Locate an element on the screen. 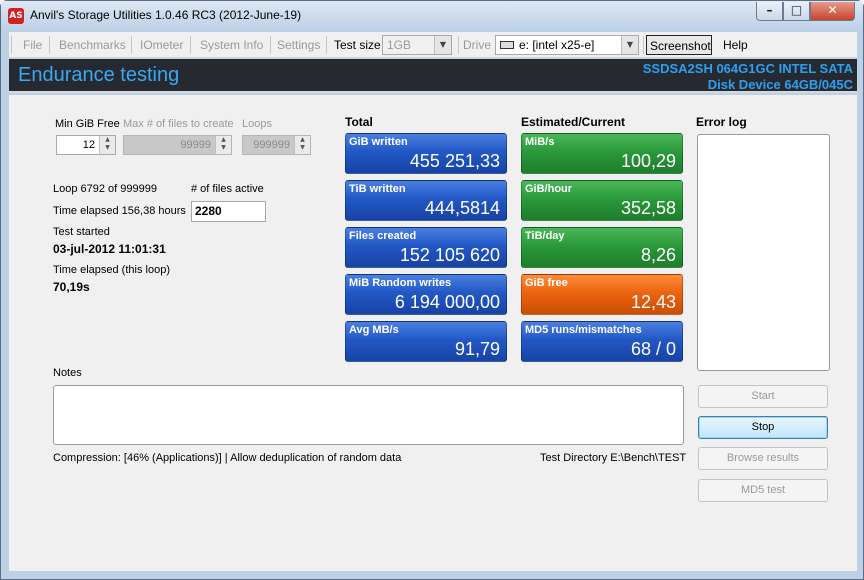 The height and width of the screenshot is (580, 864). tile-label: MD5 runs/mismatches is located at coordinates (583, 330).